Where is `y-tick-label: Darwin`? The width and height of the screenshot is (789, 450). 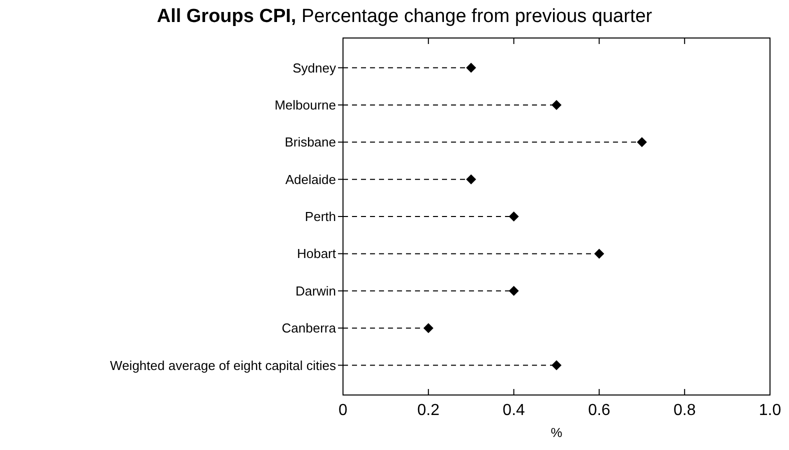
y-tick-label: Darwin is located at coordinates (316, 290).